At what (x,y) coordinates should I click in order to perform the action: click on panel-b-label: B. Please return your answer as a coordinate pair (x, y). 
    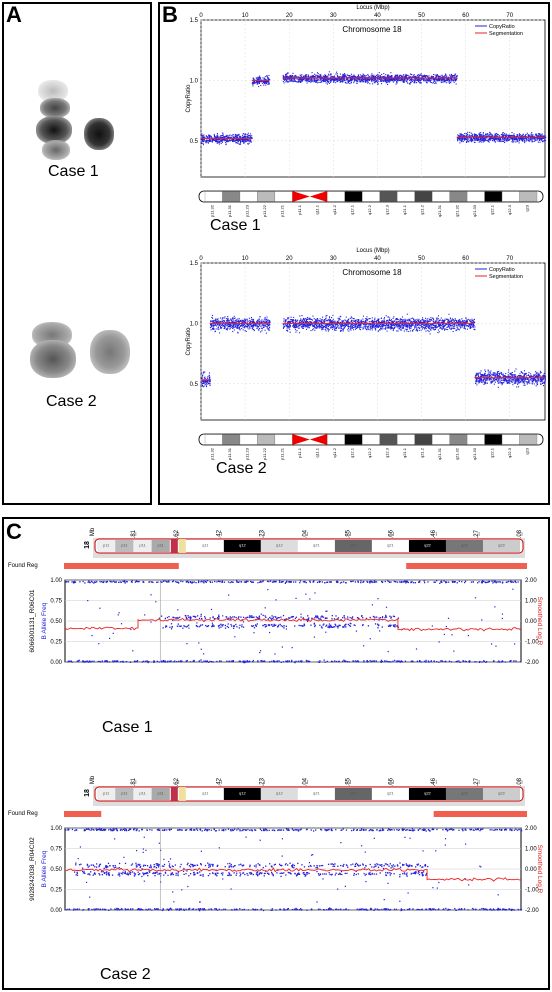
    Looking at the image, I should click on (170, 14).